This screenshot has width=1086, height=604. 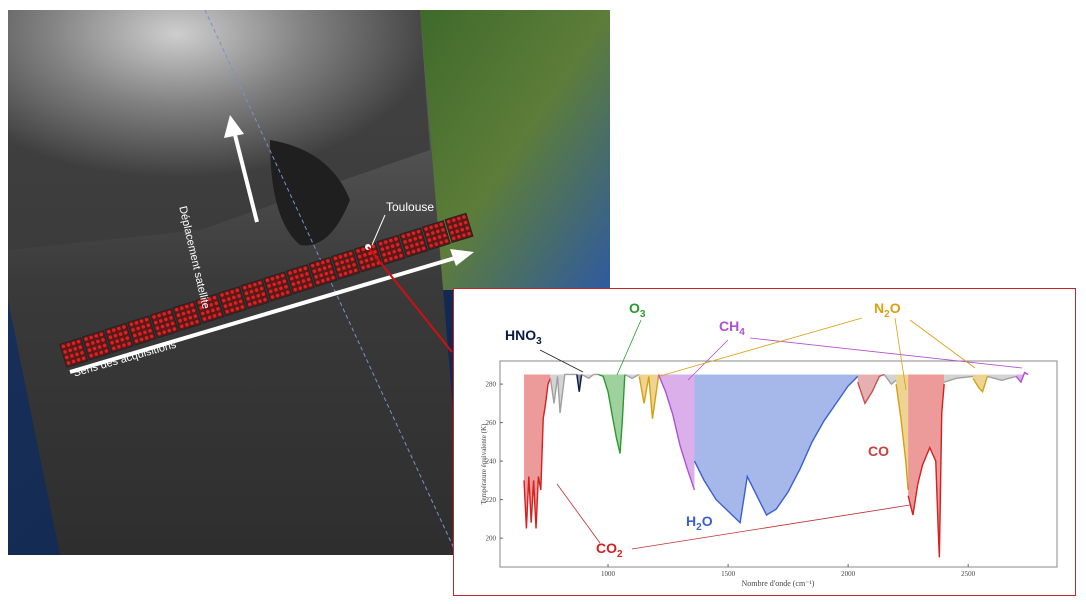 What do you see at coordinates (608, 574) in the screenshot?
I see `x-tick-label: 1000` at bounding box center [608, 574].